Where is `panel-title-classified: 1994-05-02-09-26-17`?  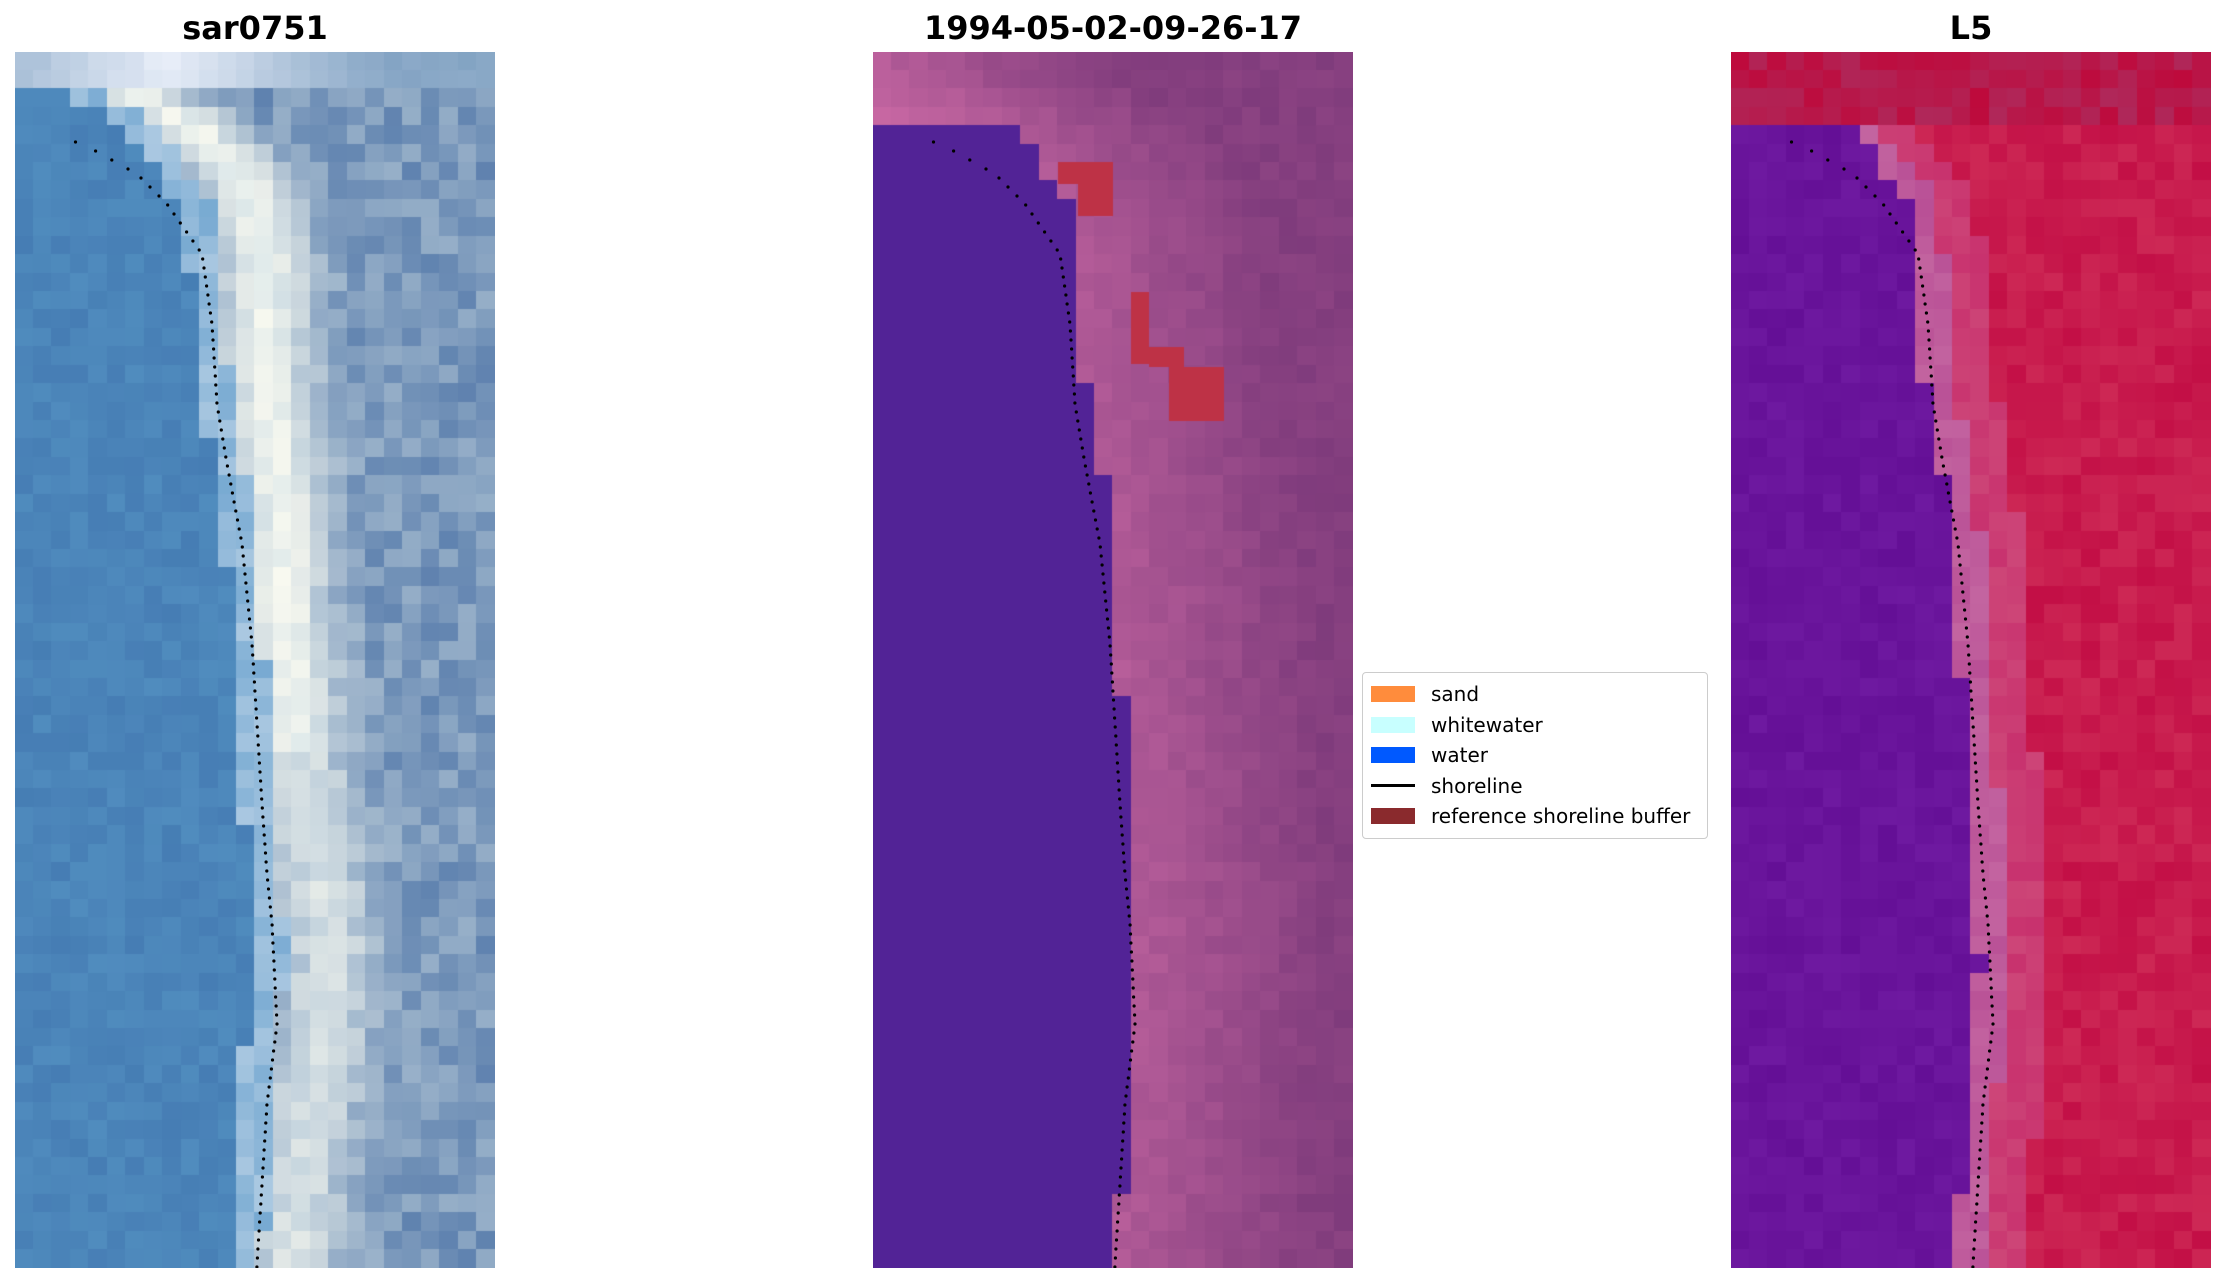 panel-title-classified: 1994-05-02-09-26-17 is located at coordinates (1113, 28).